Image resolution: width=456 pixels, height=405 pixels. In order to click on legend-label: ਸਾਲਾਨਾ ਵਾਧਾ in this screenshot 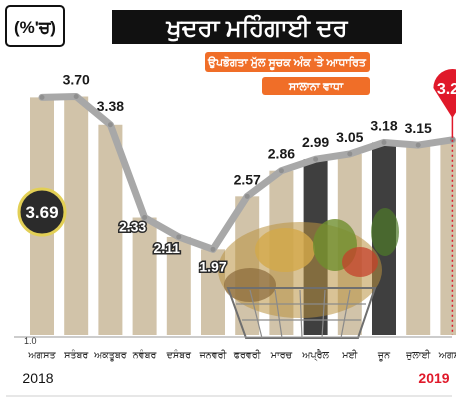, I will do `click(316, 87)`.